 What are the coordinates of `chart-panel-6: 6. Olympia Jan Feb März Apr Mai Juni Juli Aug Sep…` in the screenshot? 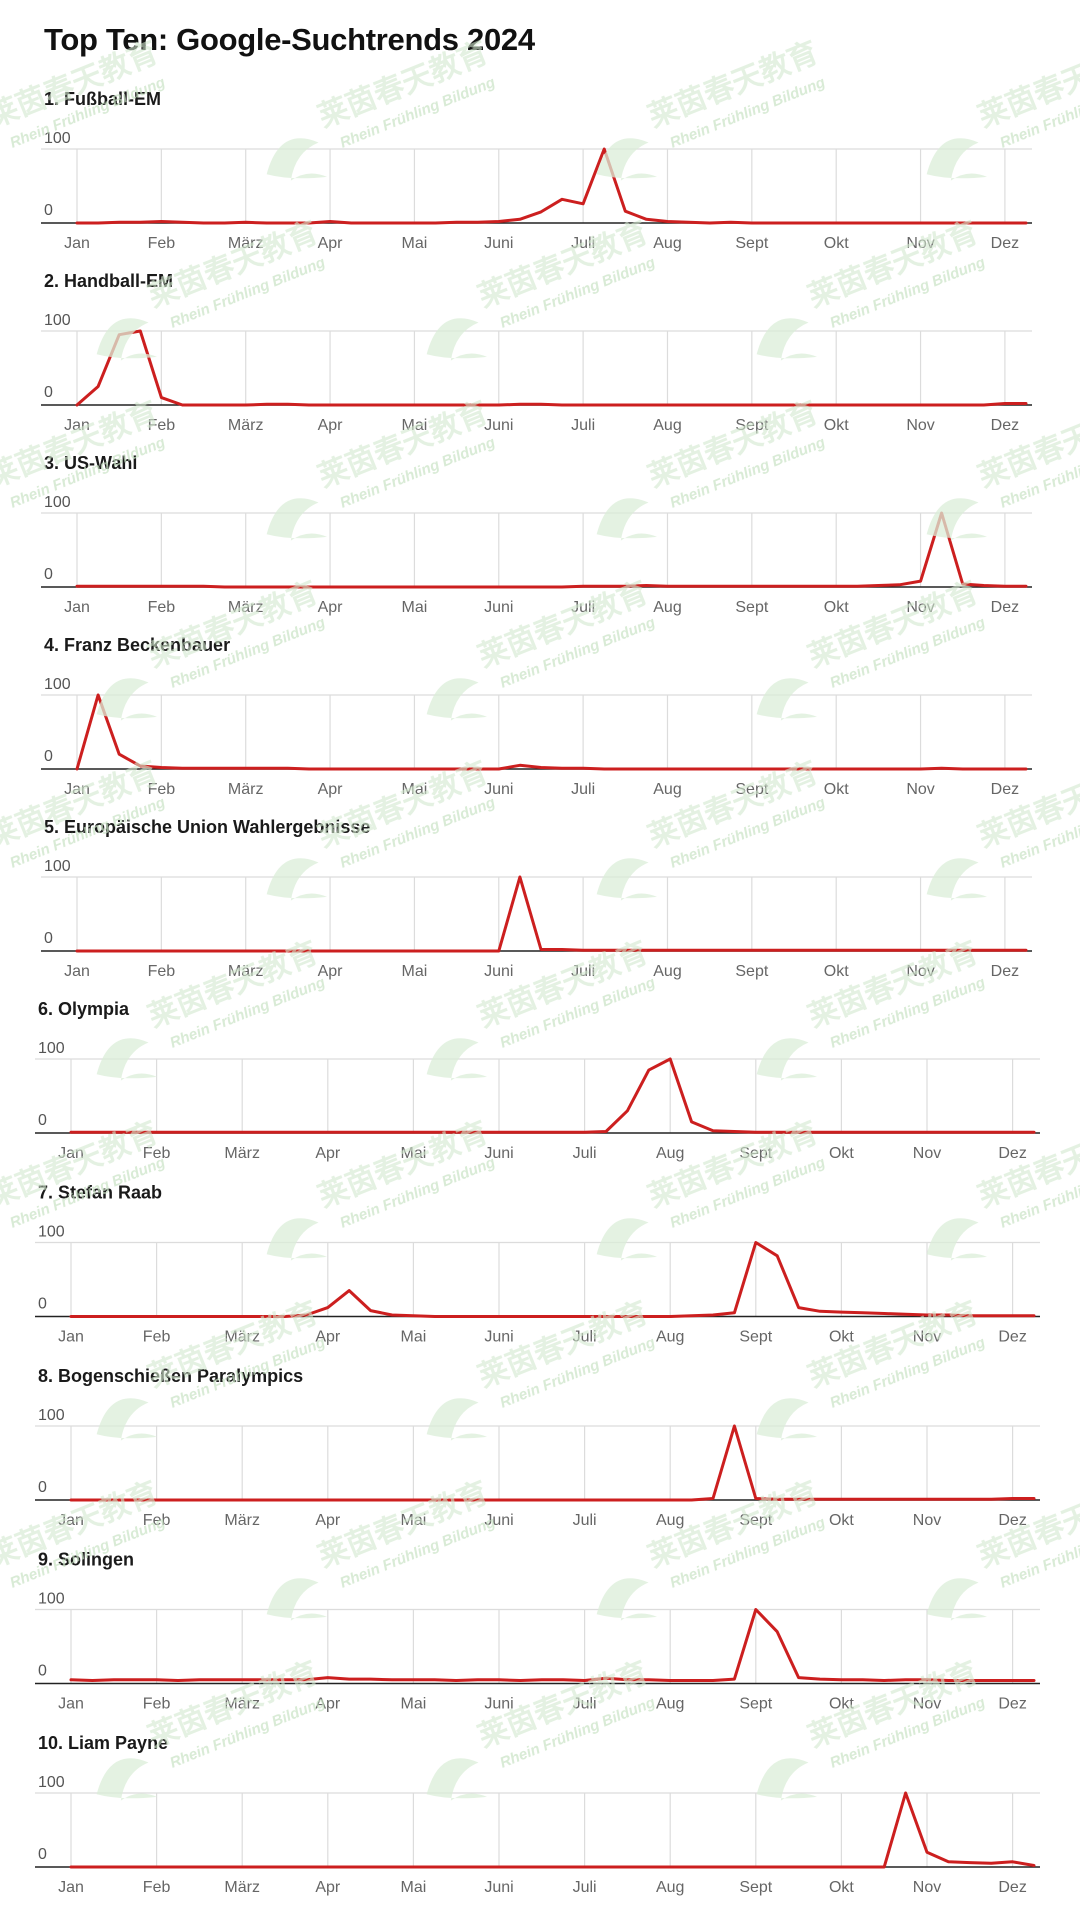 It's located at (537, 1080).